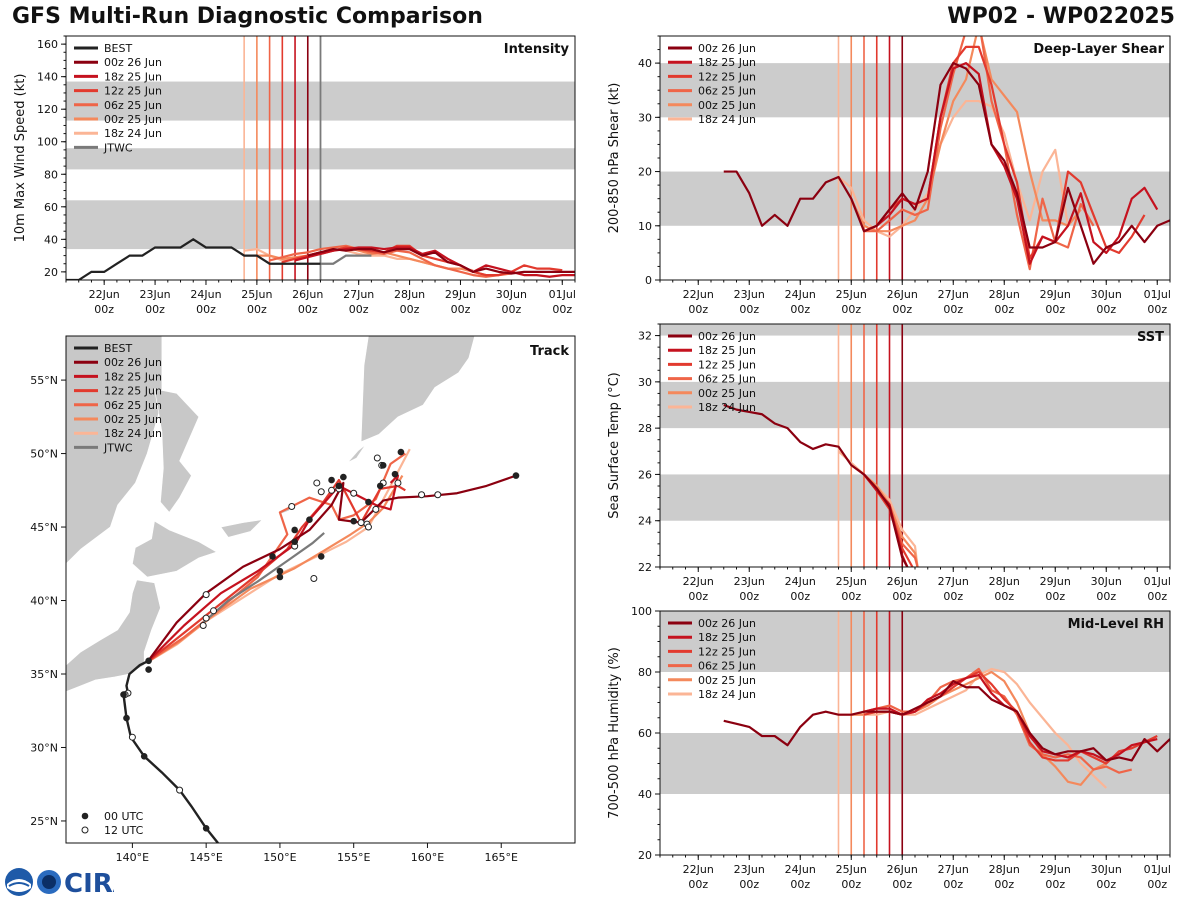  What do you see at coordinates (727, 364) in the screenshot?
I see `sst-legend-label: 12z 25 Jun` at bounding box center [727, 364].